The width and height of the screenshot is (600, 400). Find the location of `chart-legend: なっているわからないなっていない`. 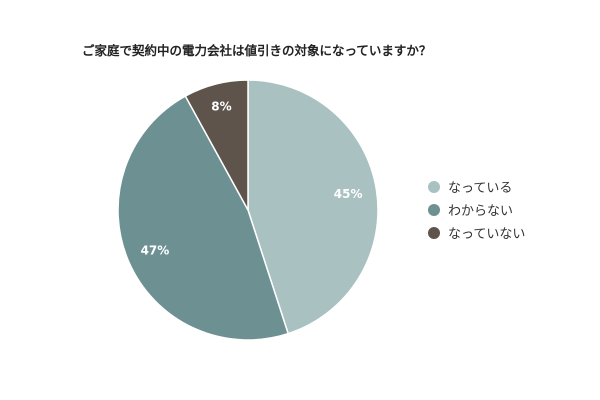

chart-legend: なっているわからないなっていない is located at coordinates (477, 210).